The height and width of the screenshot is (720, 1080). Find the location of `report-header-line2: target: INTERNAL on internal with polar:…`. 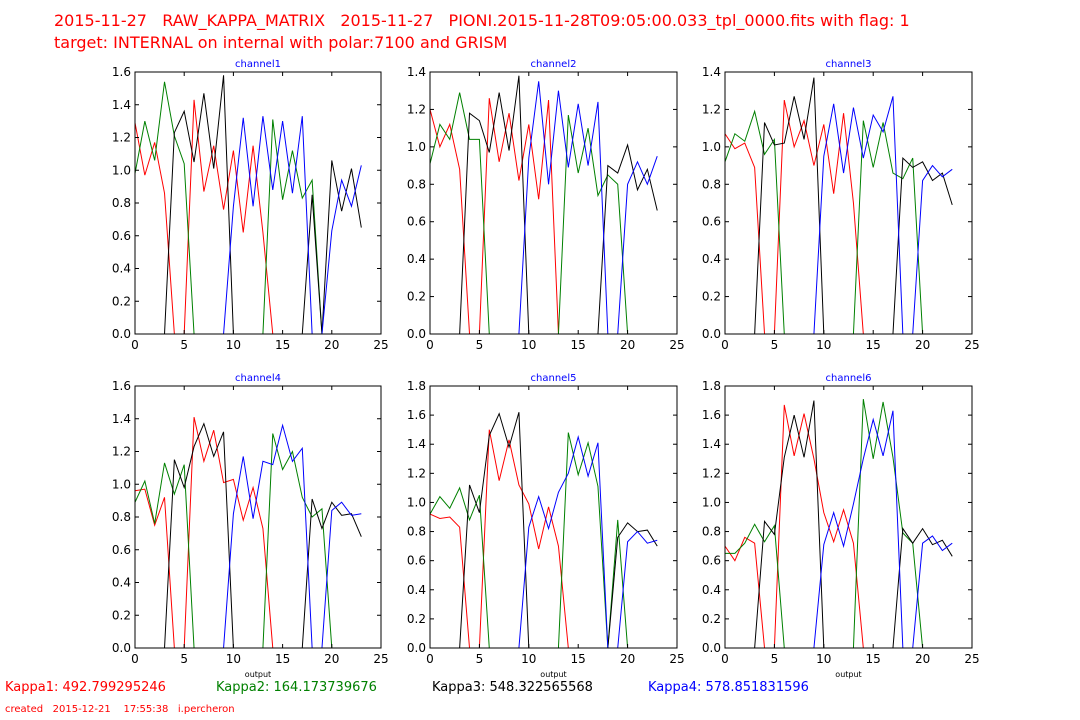

report-header-line2: target: INTERNAL on internal with polar:… is located at coordinates (281, 42).